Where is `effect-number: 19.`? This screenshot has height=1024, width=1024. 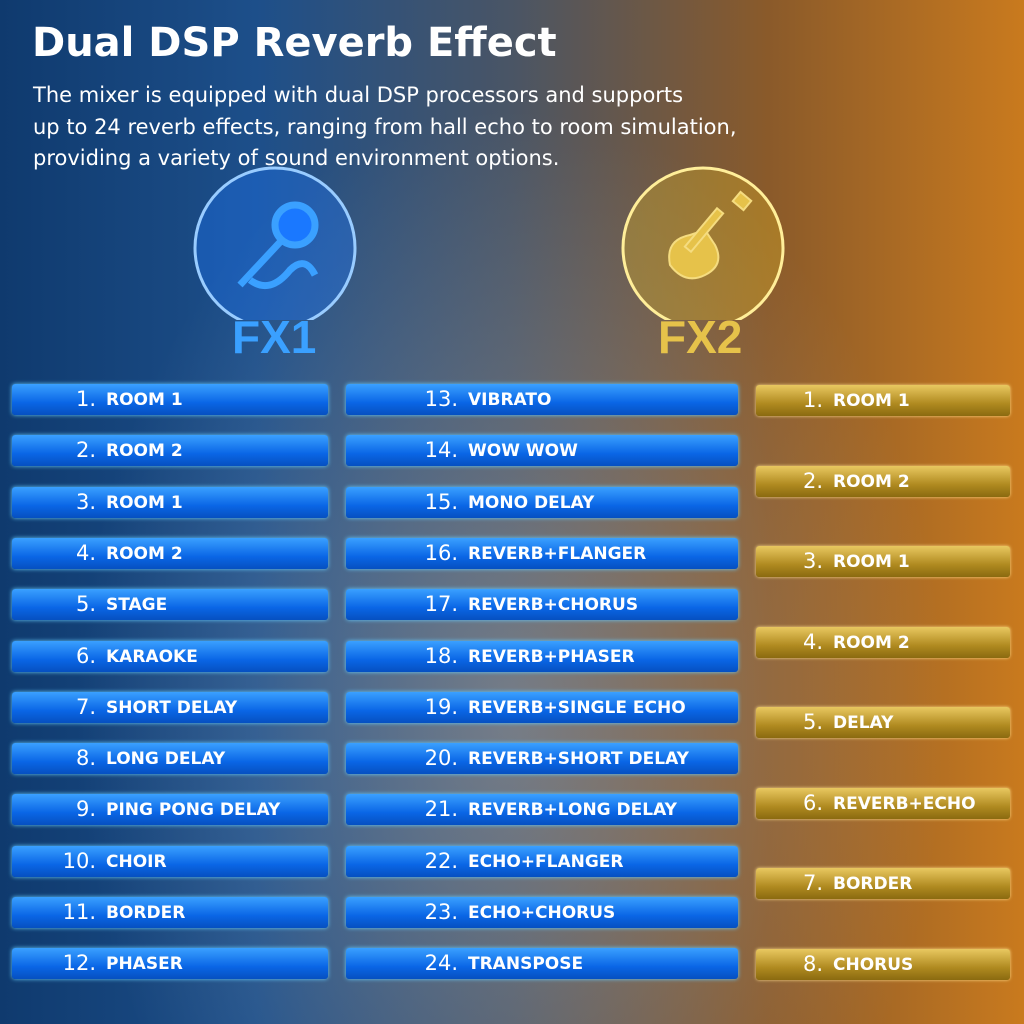 effect-number: 19. is located at coordinates (441, 706).